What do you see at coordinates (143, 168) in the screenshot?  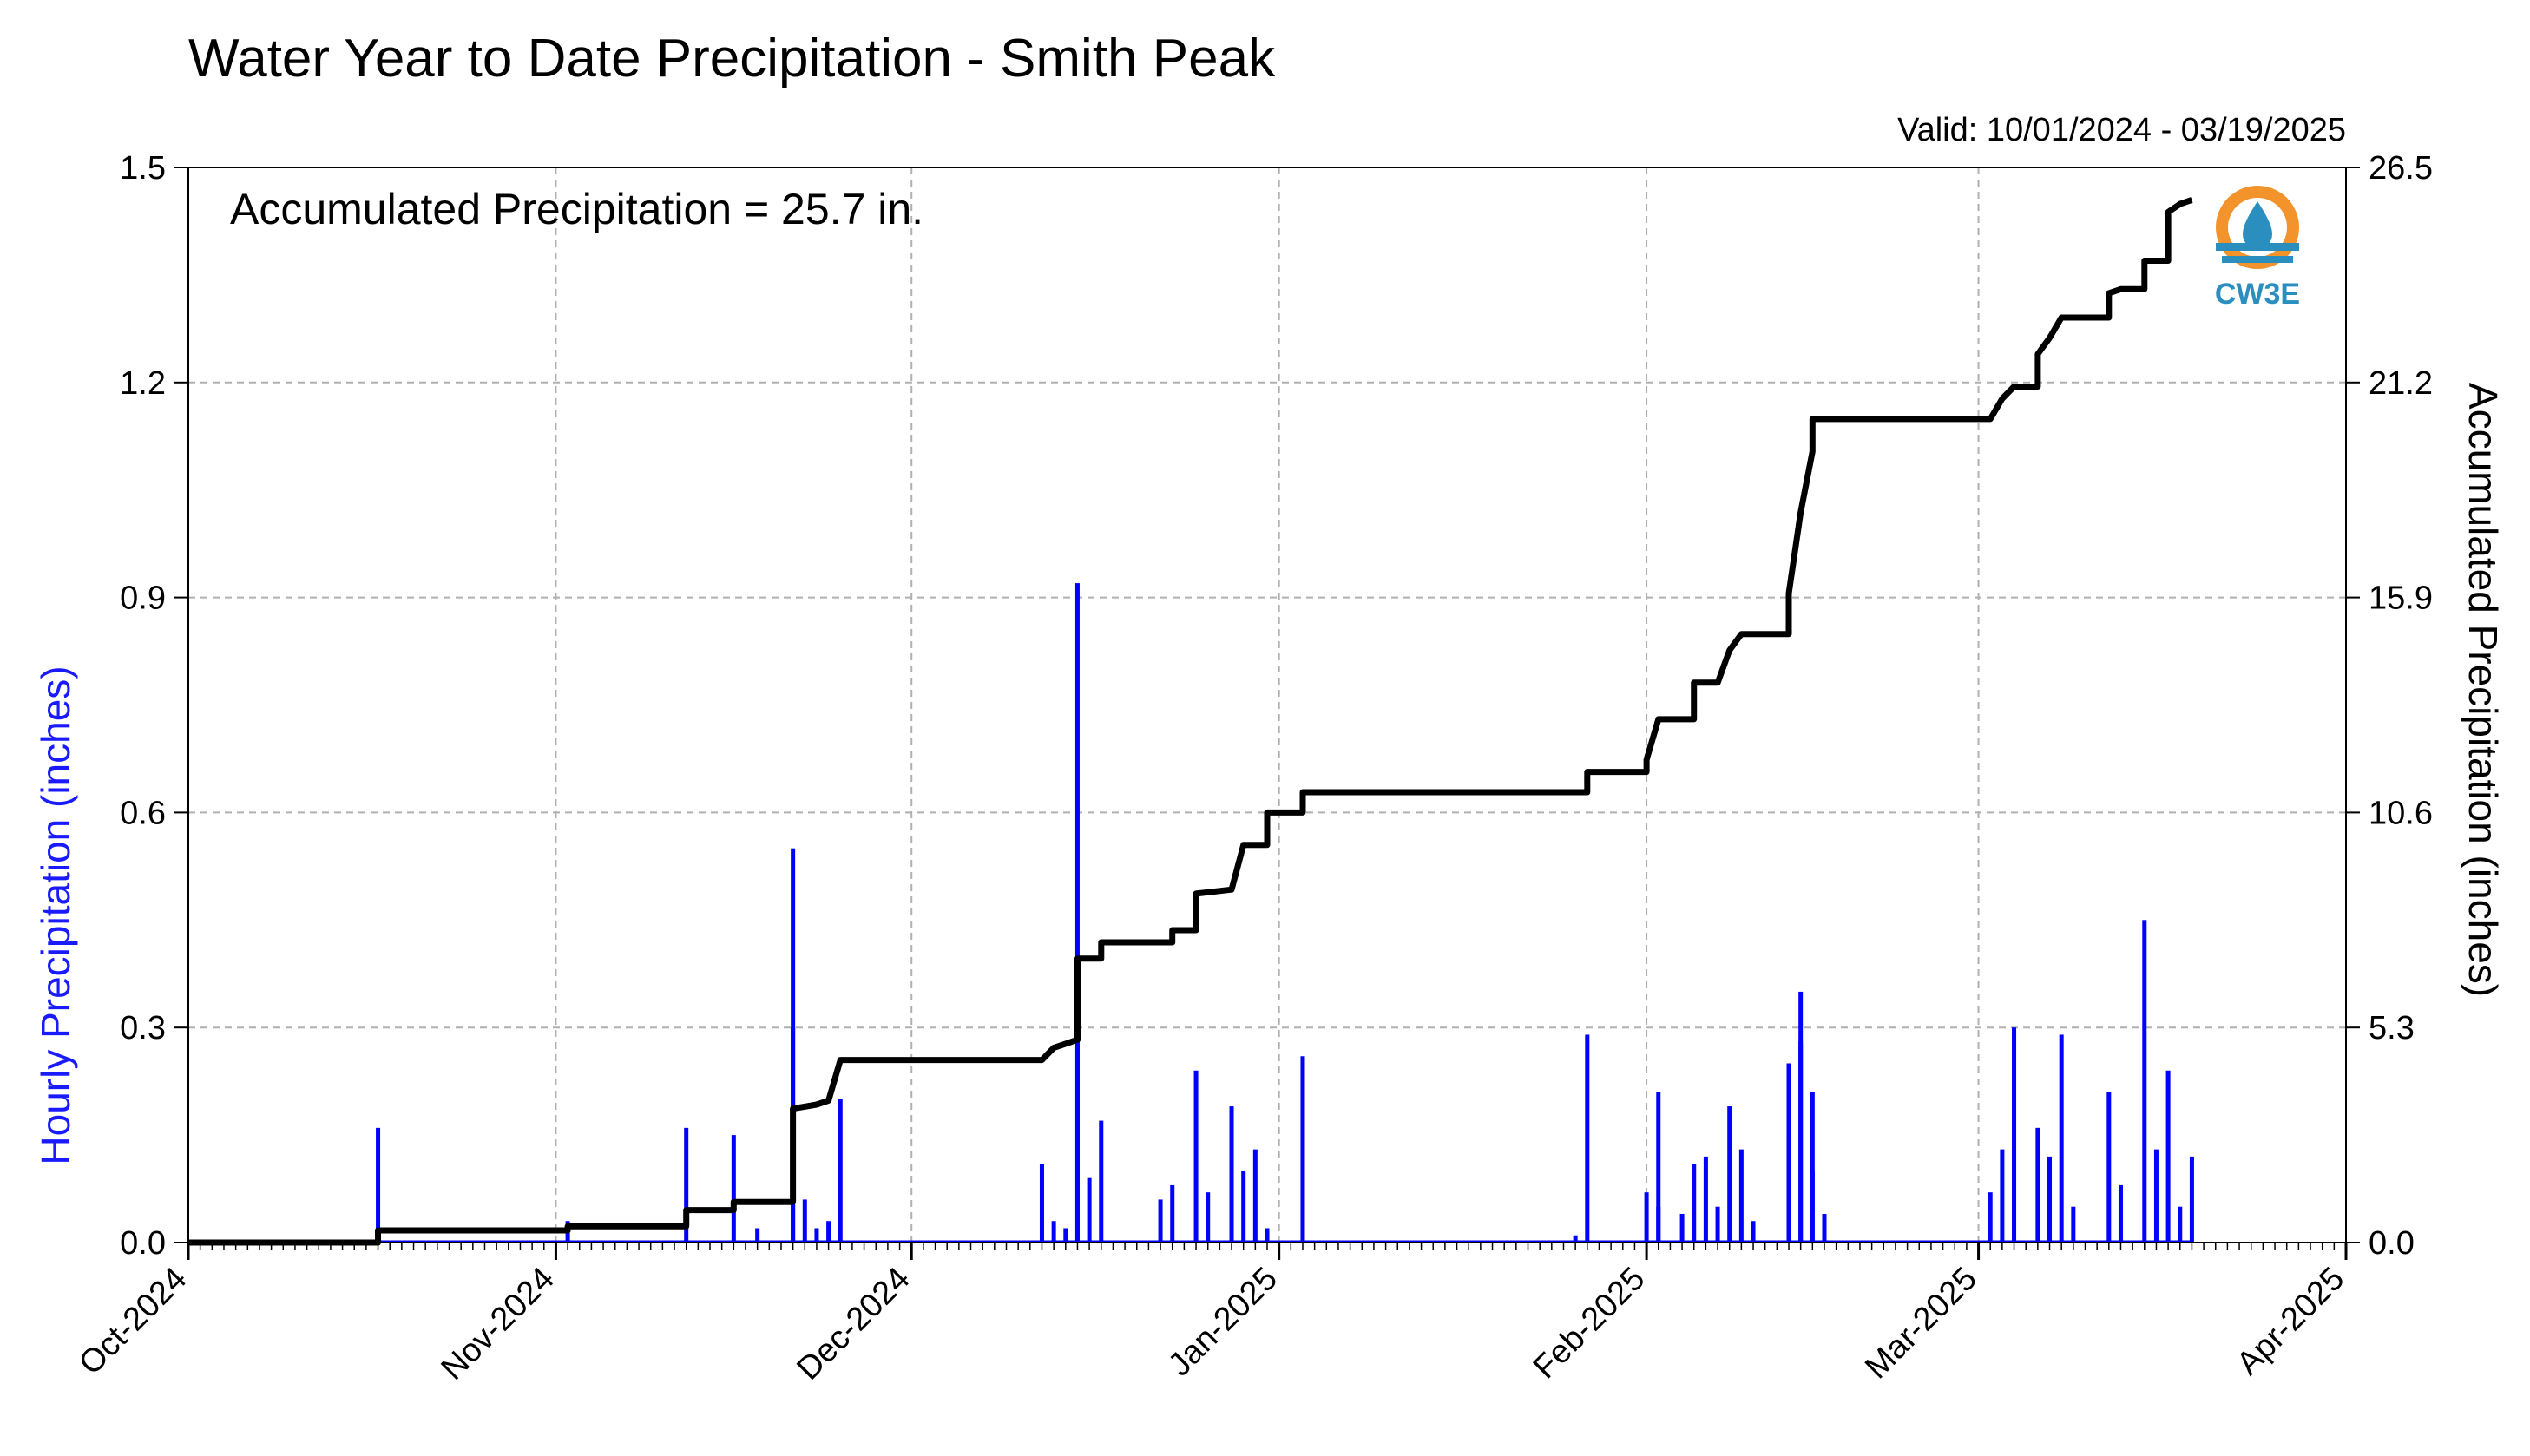 I see `y-tick-label-left: 1.5` at bounding box center [143, 168].